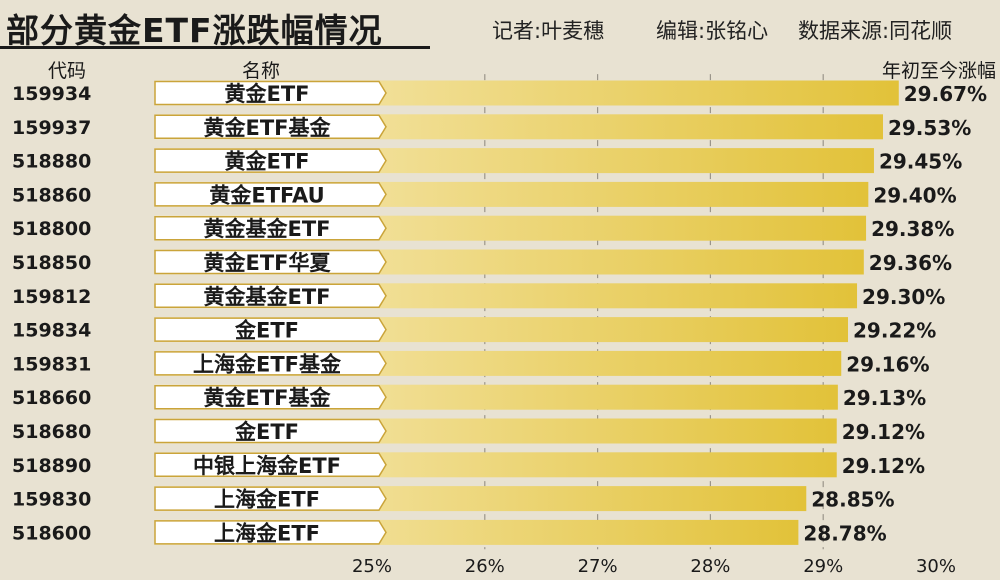 This screenshot has height=580, width=1000. Describe the element at coordinates (938, 71) in the screenshot. I see `column-header-change: 年初至今涨幅` at that location.